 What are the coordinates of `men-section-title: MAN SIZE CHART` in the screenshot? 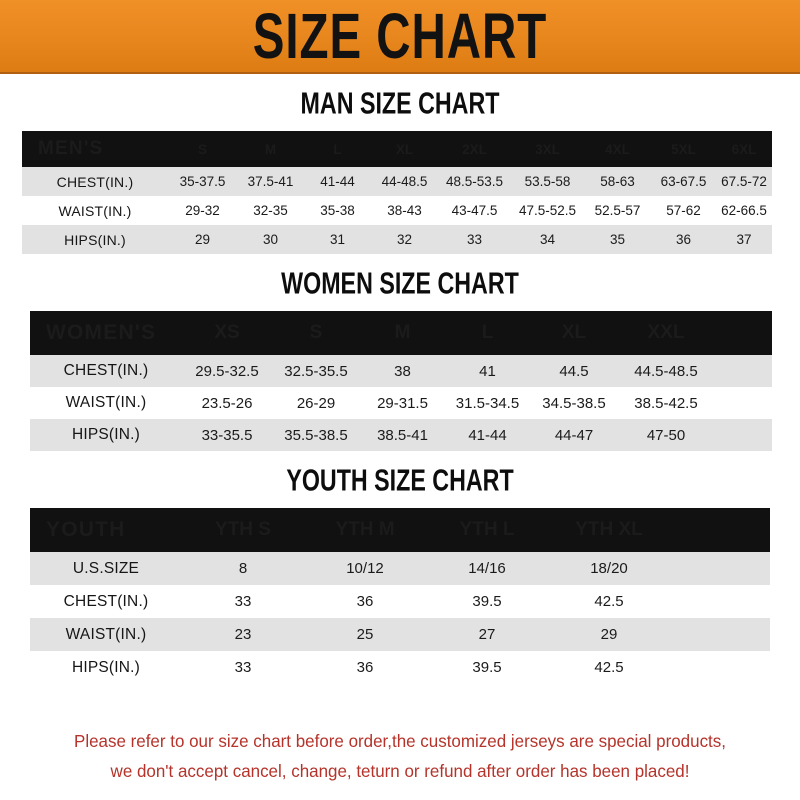 It's located at (400, 103).